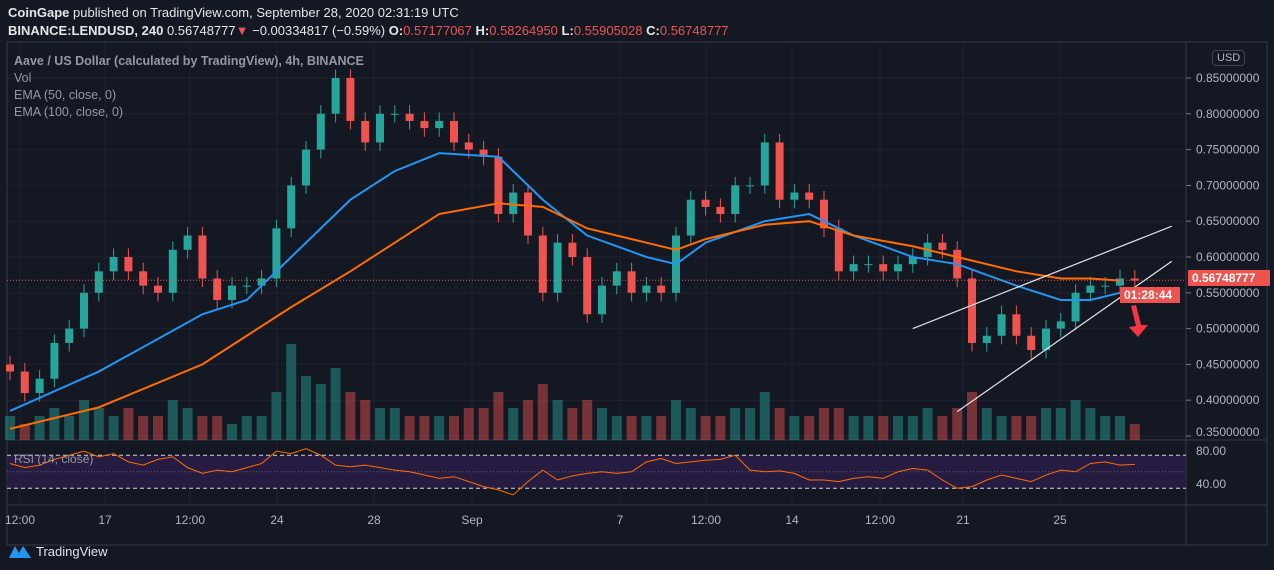 This screenshot has width=1274, height=570. I want to click on legend-ema50: EMA (50, close, 0), so click(65, 95).